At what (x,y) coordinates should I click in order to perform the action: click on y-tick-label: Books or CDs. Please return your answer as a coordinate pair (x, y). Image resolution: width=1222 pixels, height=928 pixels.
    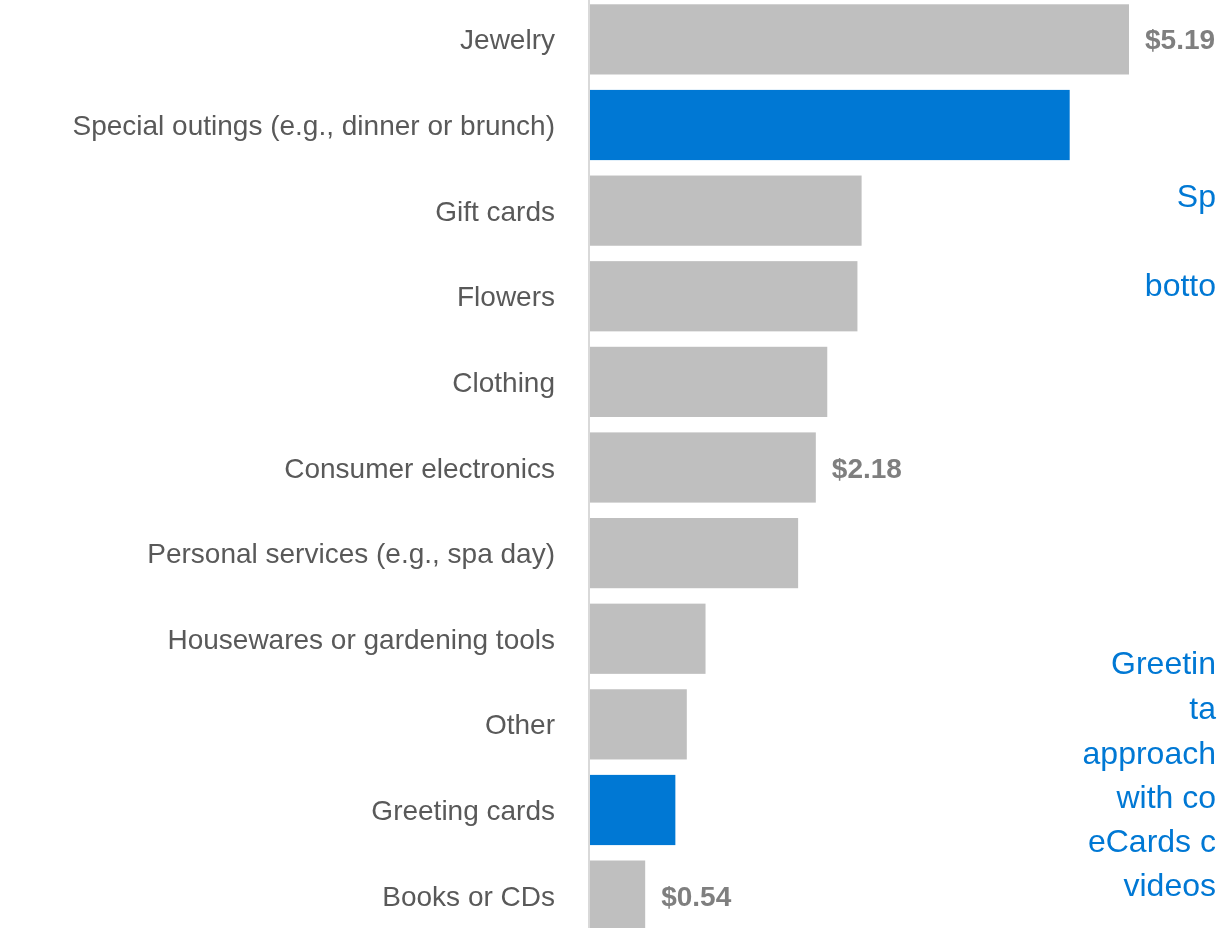
    Looking at the image, I should click on (468, 896).